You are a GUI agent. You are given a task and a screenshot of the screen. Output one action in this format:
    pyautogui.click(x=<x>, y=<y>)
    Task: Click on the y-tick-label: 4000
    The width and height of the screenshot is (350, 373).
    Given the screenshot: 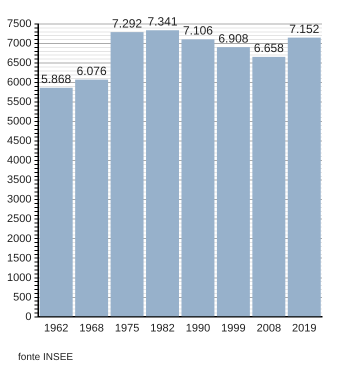 What is the action you would take?
    pyautogui.click(x=19, y=160)
    